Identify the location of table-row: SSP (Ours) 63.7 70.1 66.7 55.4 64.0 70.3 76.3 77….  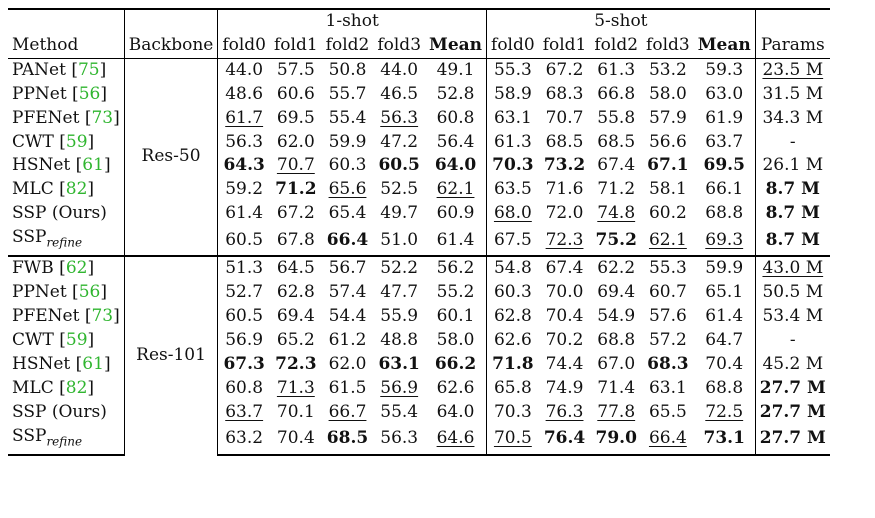
(419, 412).